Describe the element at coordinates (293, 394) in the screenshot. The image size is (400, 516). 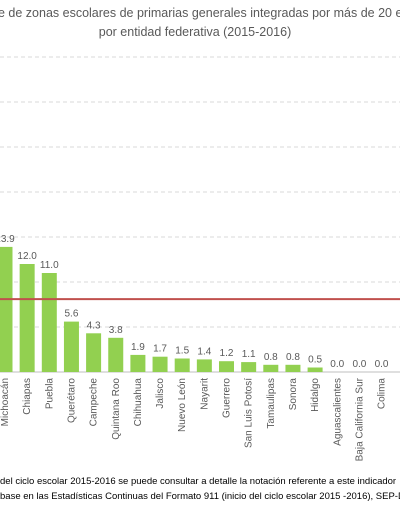
I see `x-tick-label: Sonora` at that location.